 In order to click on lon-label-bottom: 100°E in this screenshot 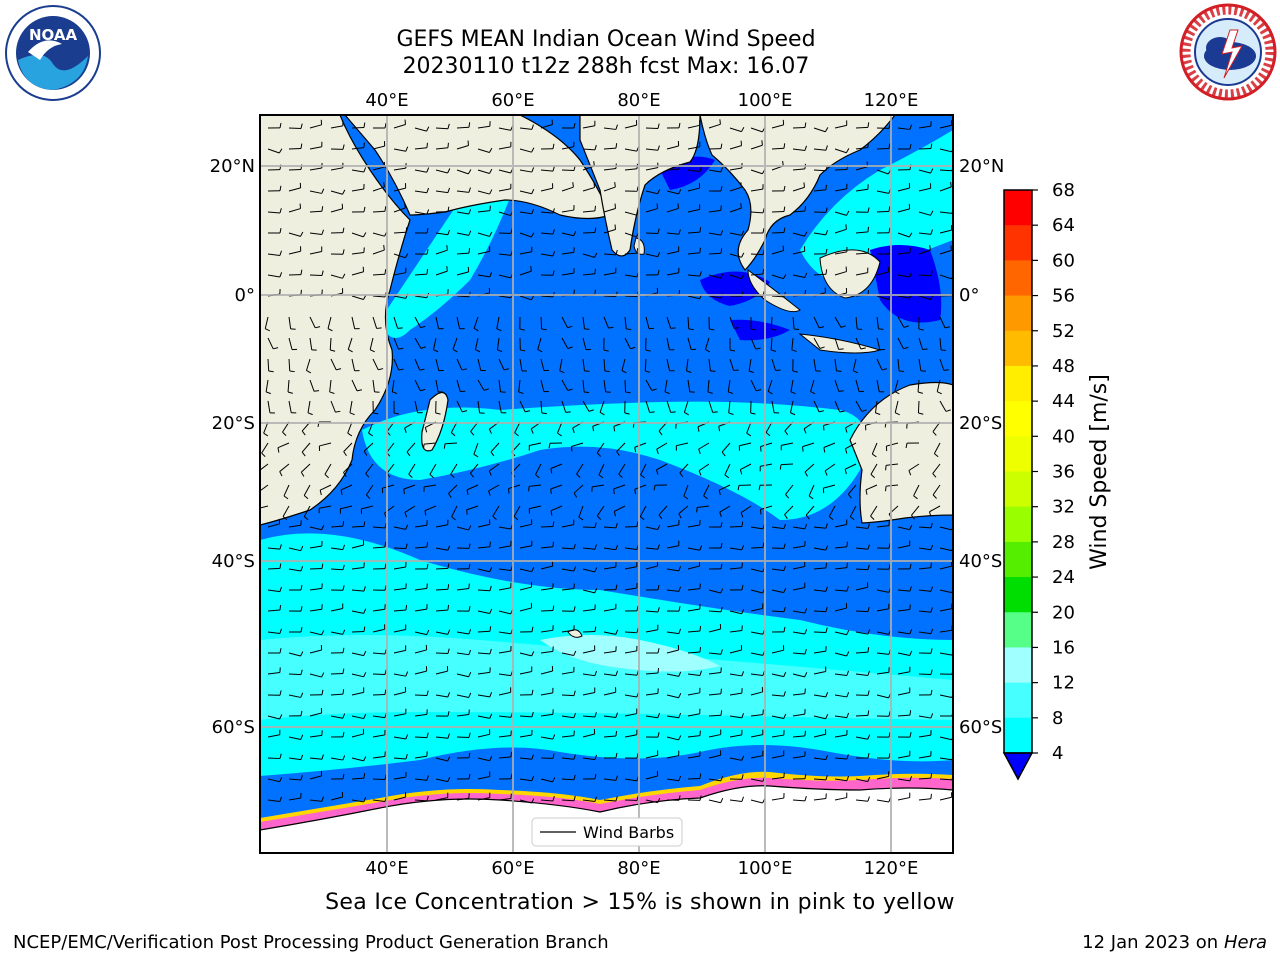, I will do `click(765, 868)`.